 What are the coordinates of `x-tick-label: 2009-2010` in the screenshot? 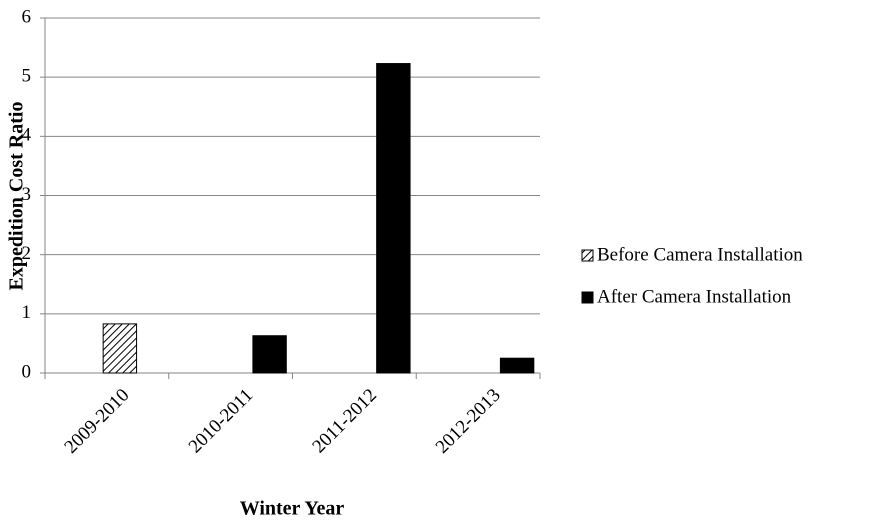 It's located at (96, 421).